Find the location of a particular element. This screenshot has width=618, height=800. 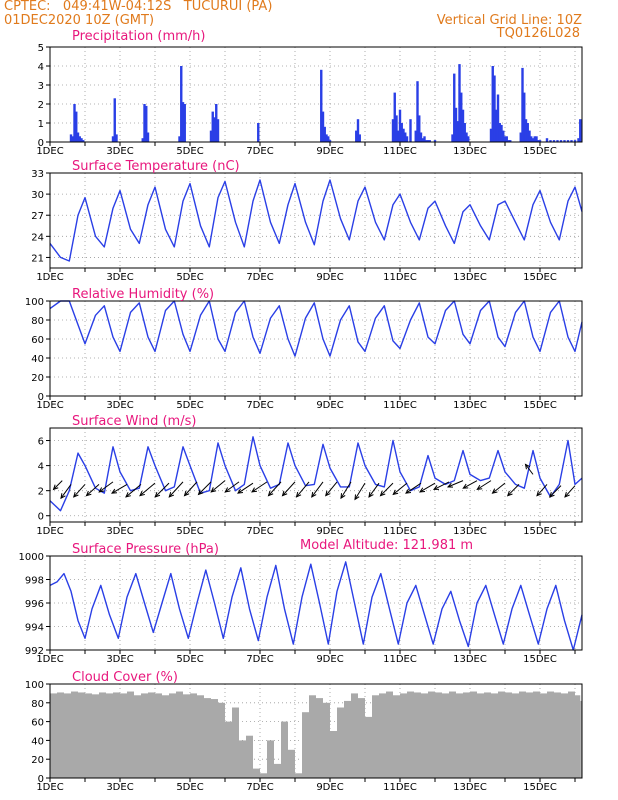

cloud-xtick-label: 1DEC is located at coordinates (49, 787).